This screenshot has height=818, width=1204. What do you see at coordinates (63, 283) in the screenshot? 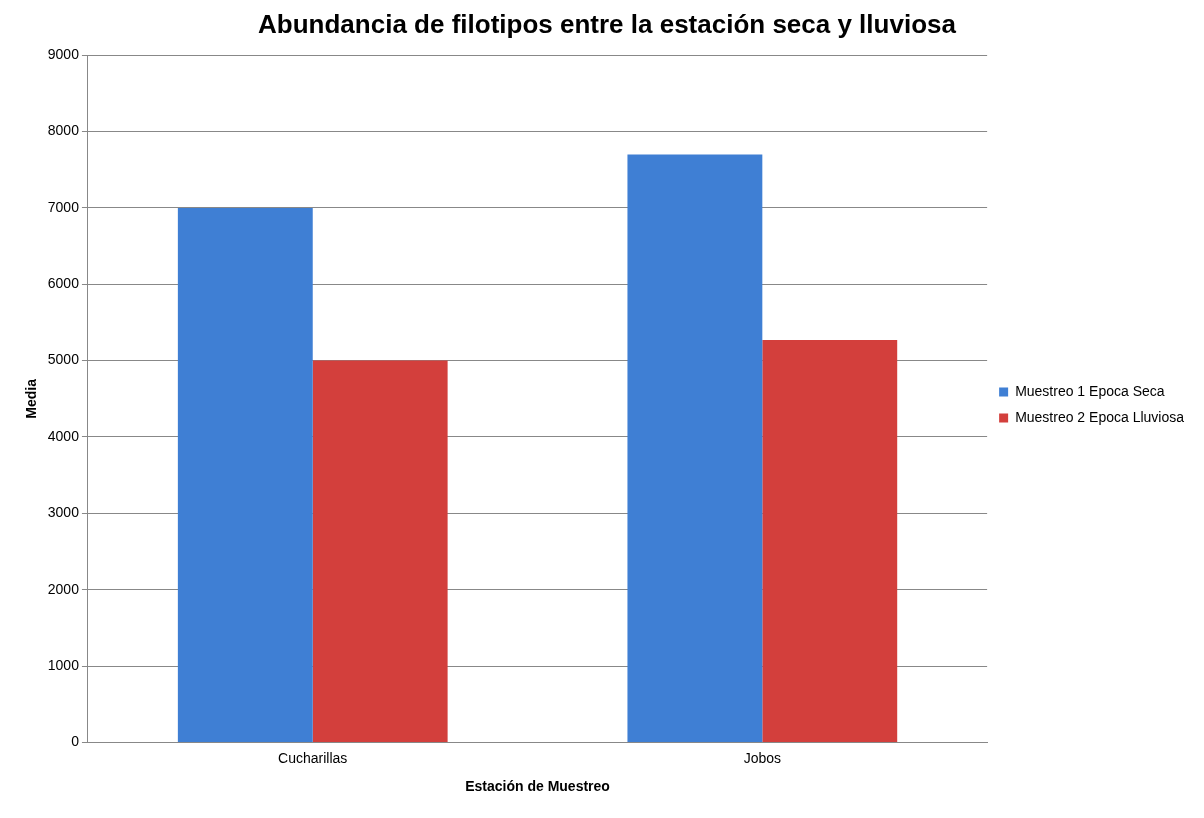
I see `y-tick-label: 6000` at bounding box center [63, 283].